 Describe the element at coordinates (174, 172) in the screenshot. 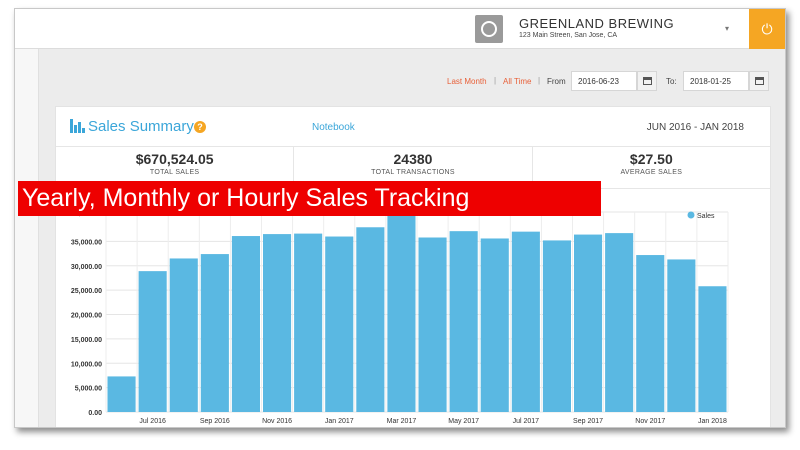

I see `stat-label: TOTAL SALES` at that location.